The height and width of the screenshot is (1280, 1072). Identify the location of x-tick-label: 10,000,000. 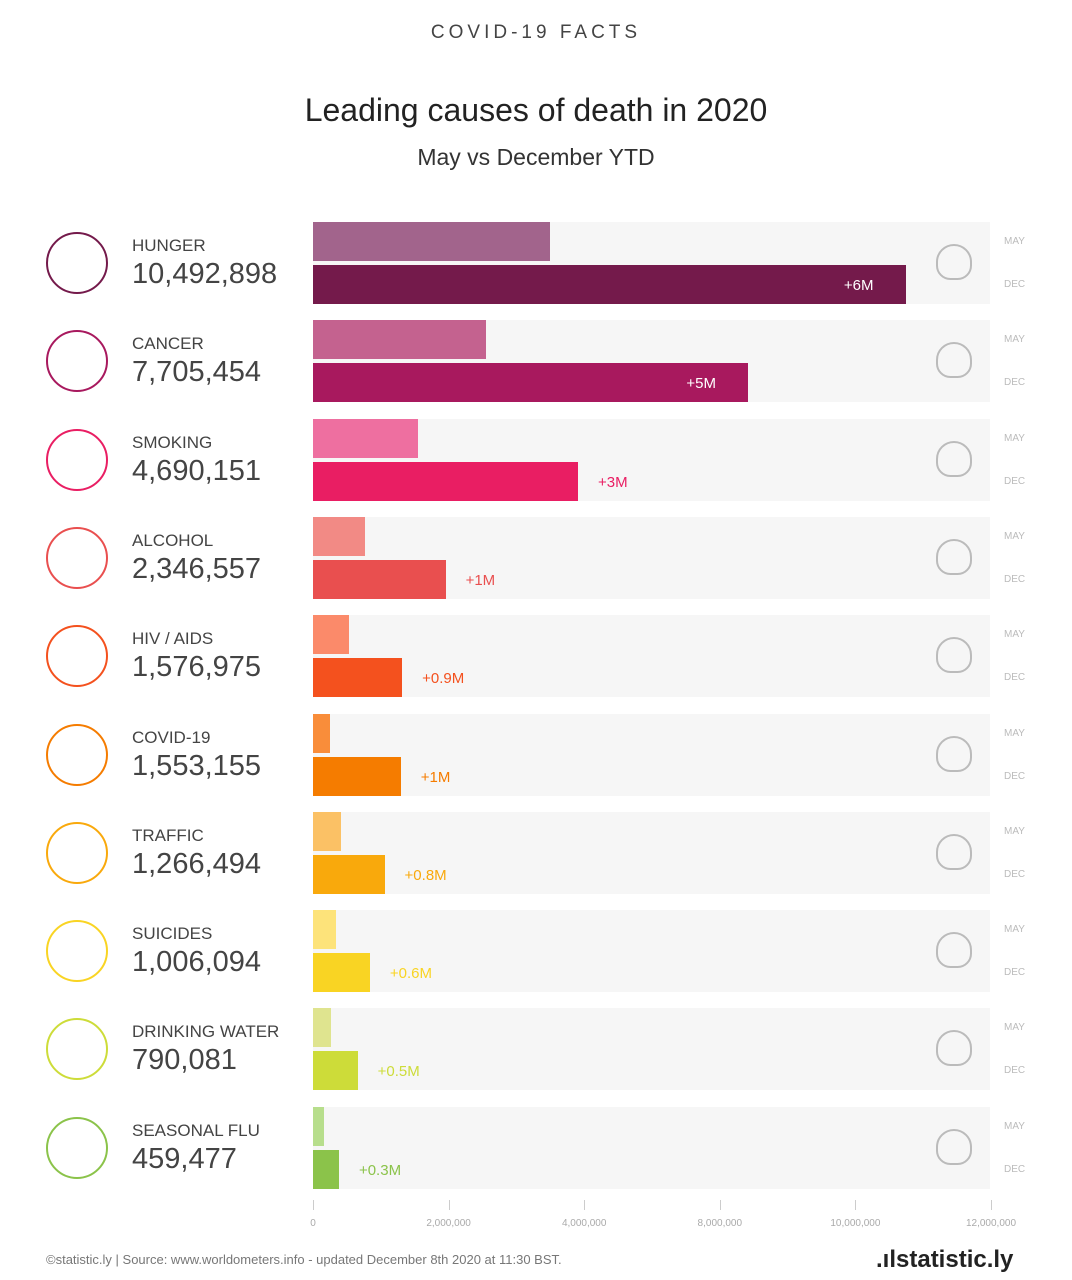
(855, 1223).